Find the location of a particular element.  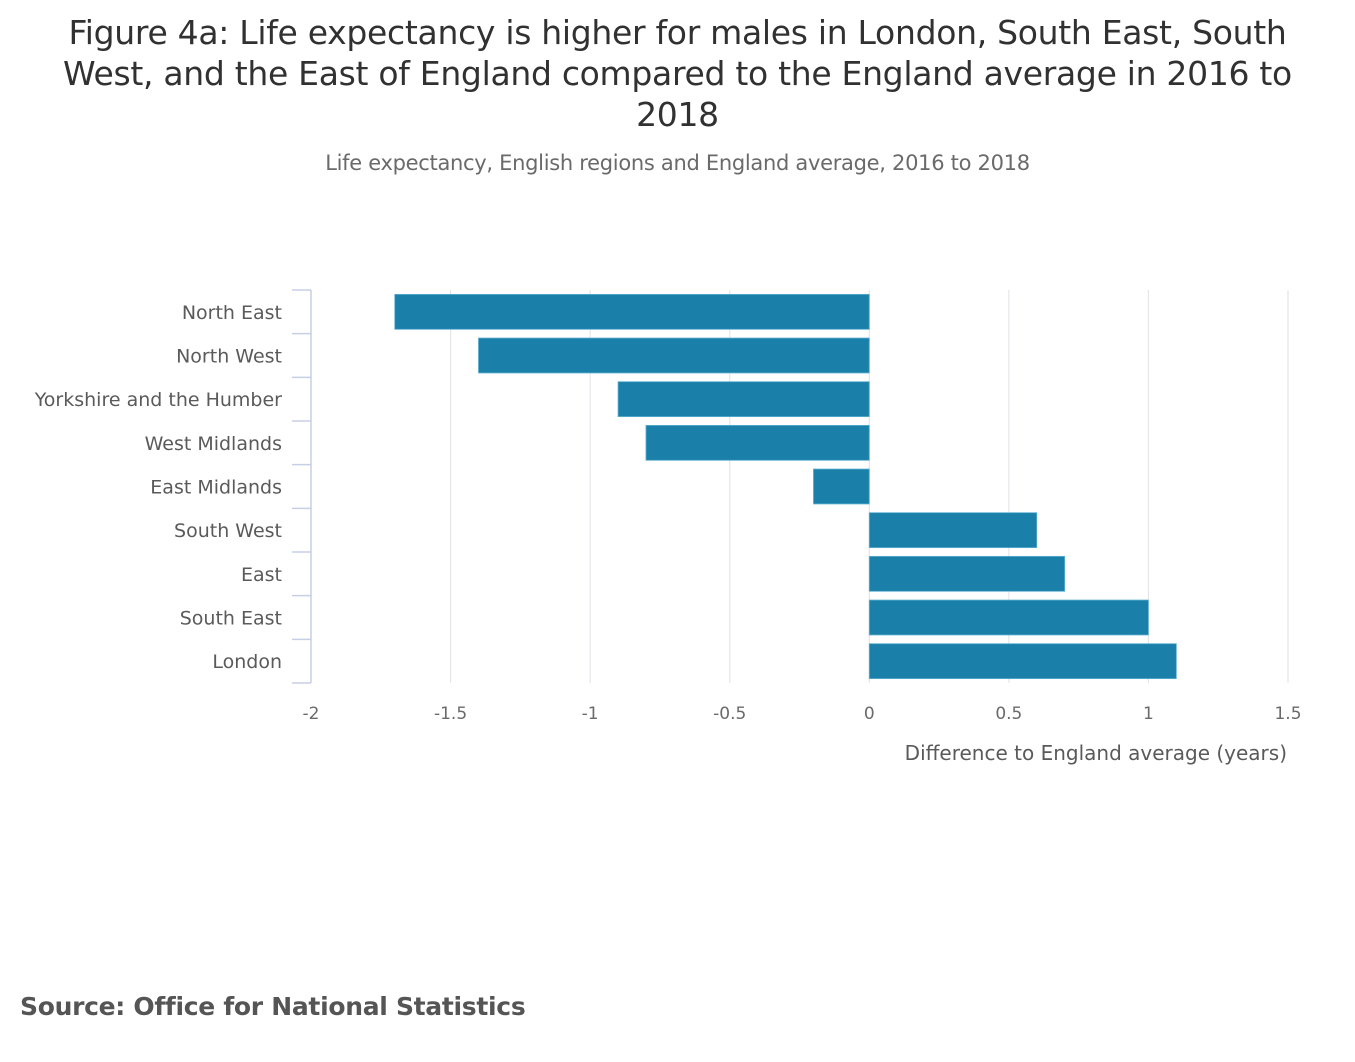

source-note: Source: Office for National Statistics is located at coordinates (273, 1006).